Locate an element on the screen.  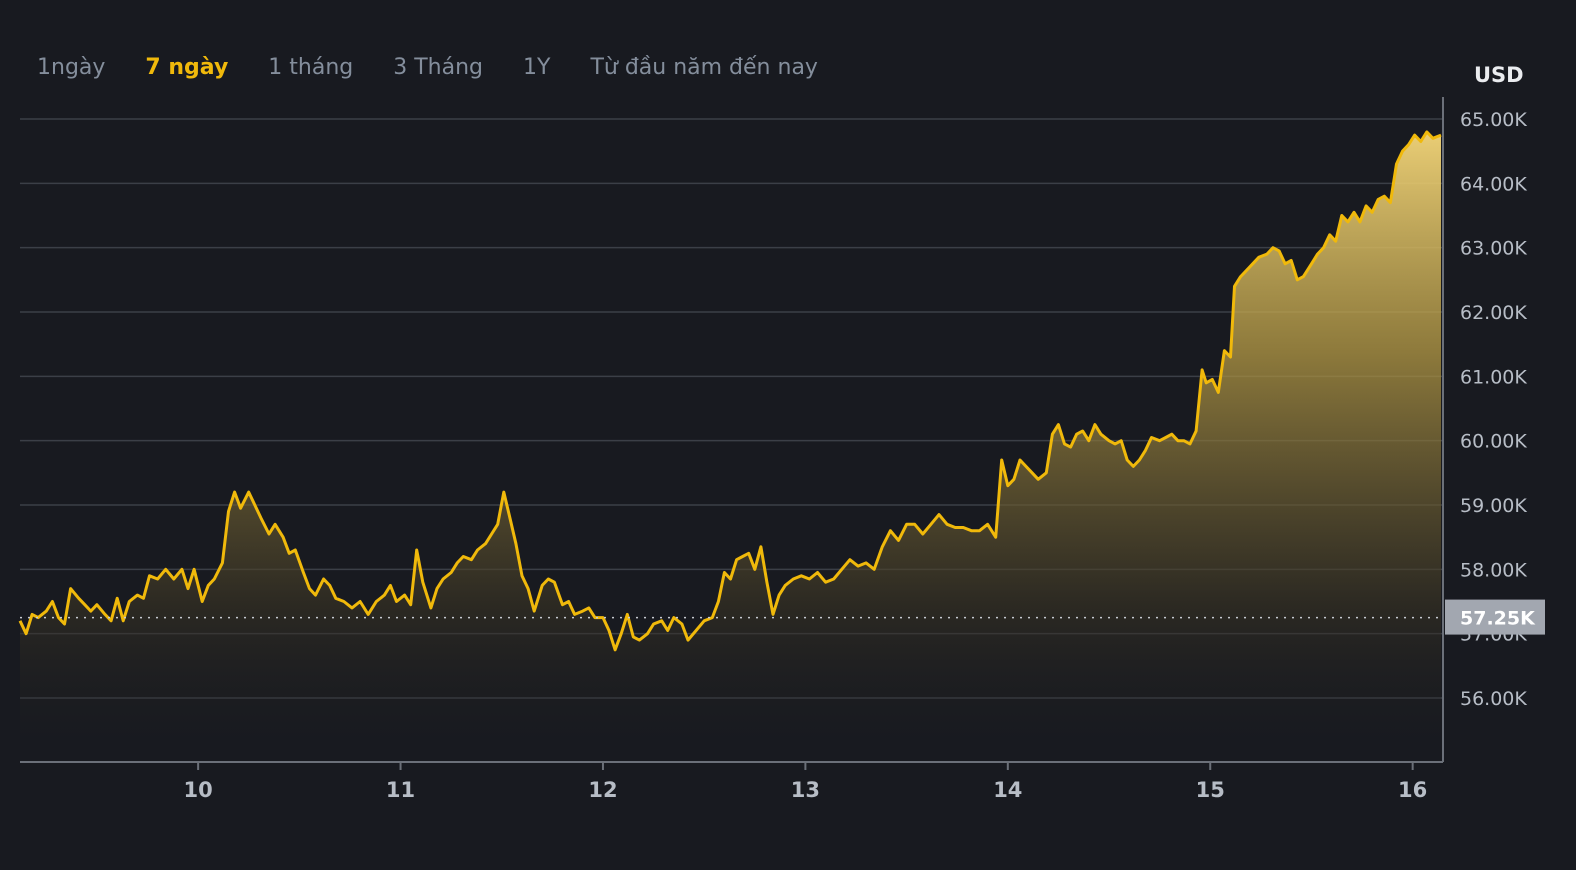
y-tick-label: 64.00K is located at coordinates (1493, 184).